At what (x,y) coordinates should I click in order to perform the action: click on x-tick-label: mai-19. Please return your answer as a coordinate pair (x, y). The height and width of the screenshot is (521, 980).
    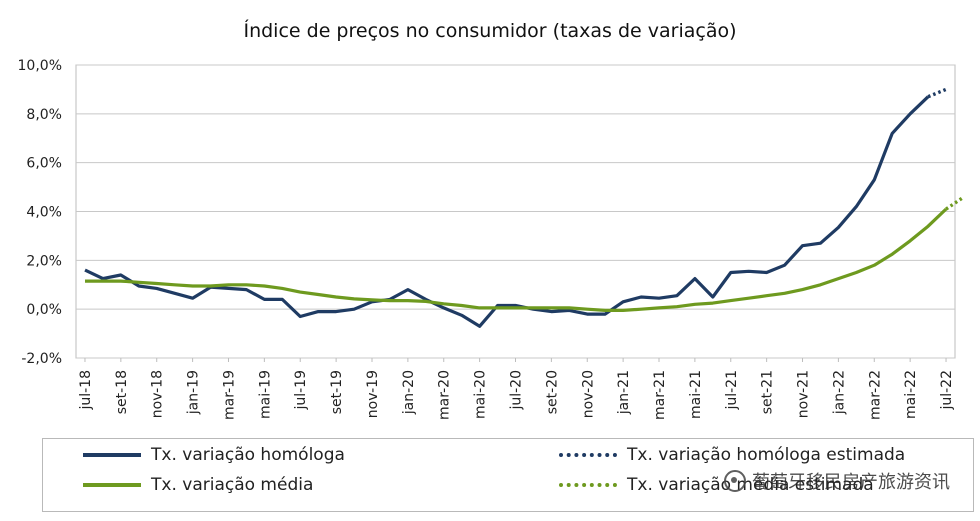
    Looking at the image, I should click on (265, 394).